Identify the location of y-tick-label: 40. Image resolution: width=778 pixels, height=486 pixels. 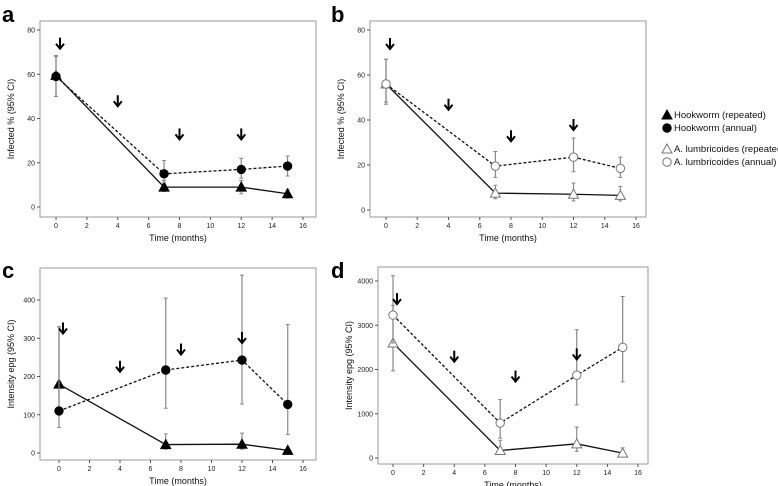
(361, 121).